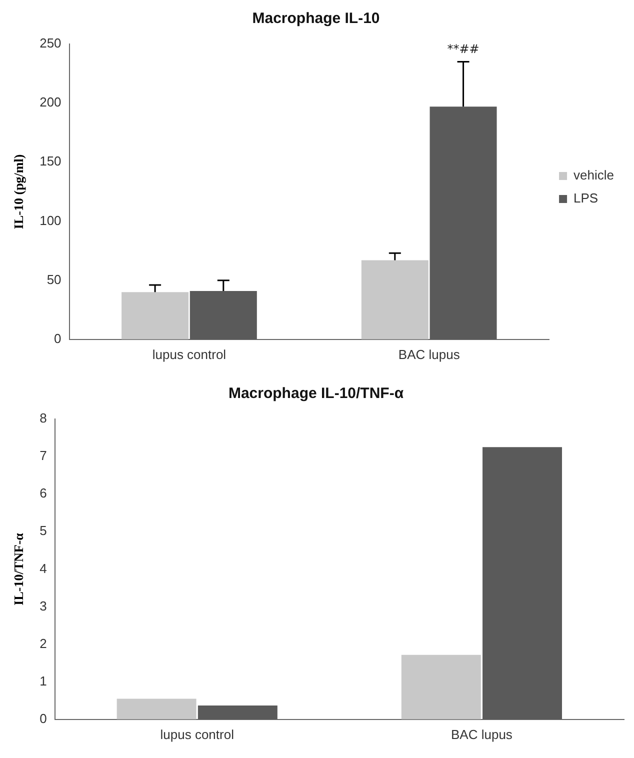 Image resolution: width=634 pixels, height=758 pixels. Describe the element at coordinates (586, 198) in the screenshot. I see `legend-label: LPS` at that location.